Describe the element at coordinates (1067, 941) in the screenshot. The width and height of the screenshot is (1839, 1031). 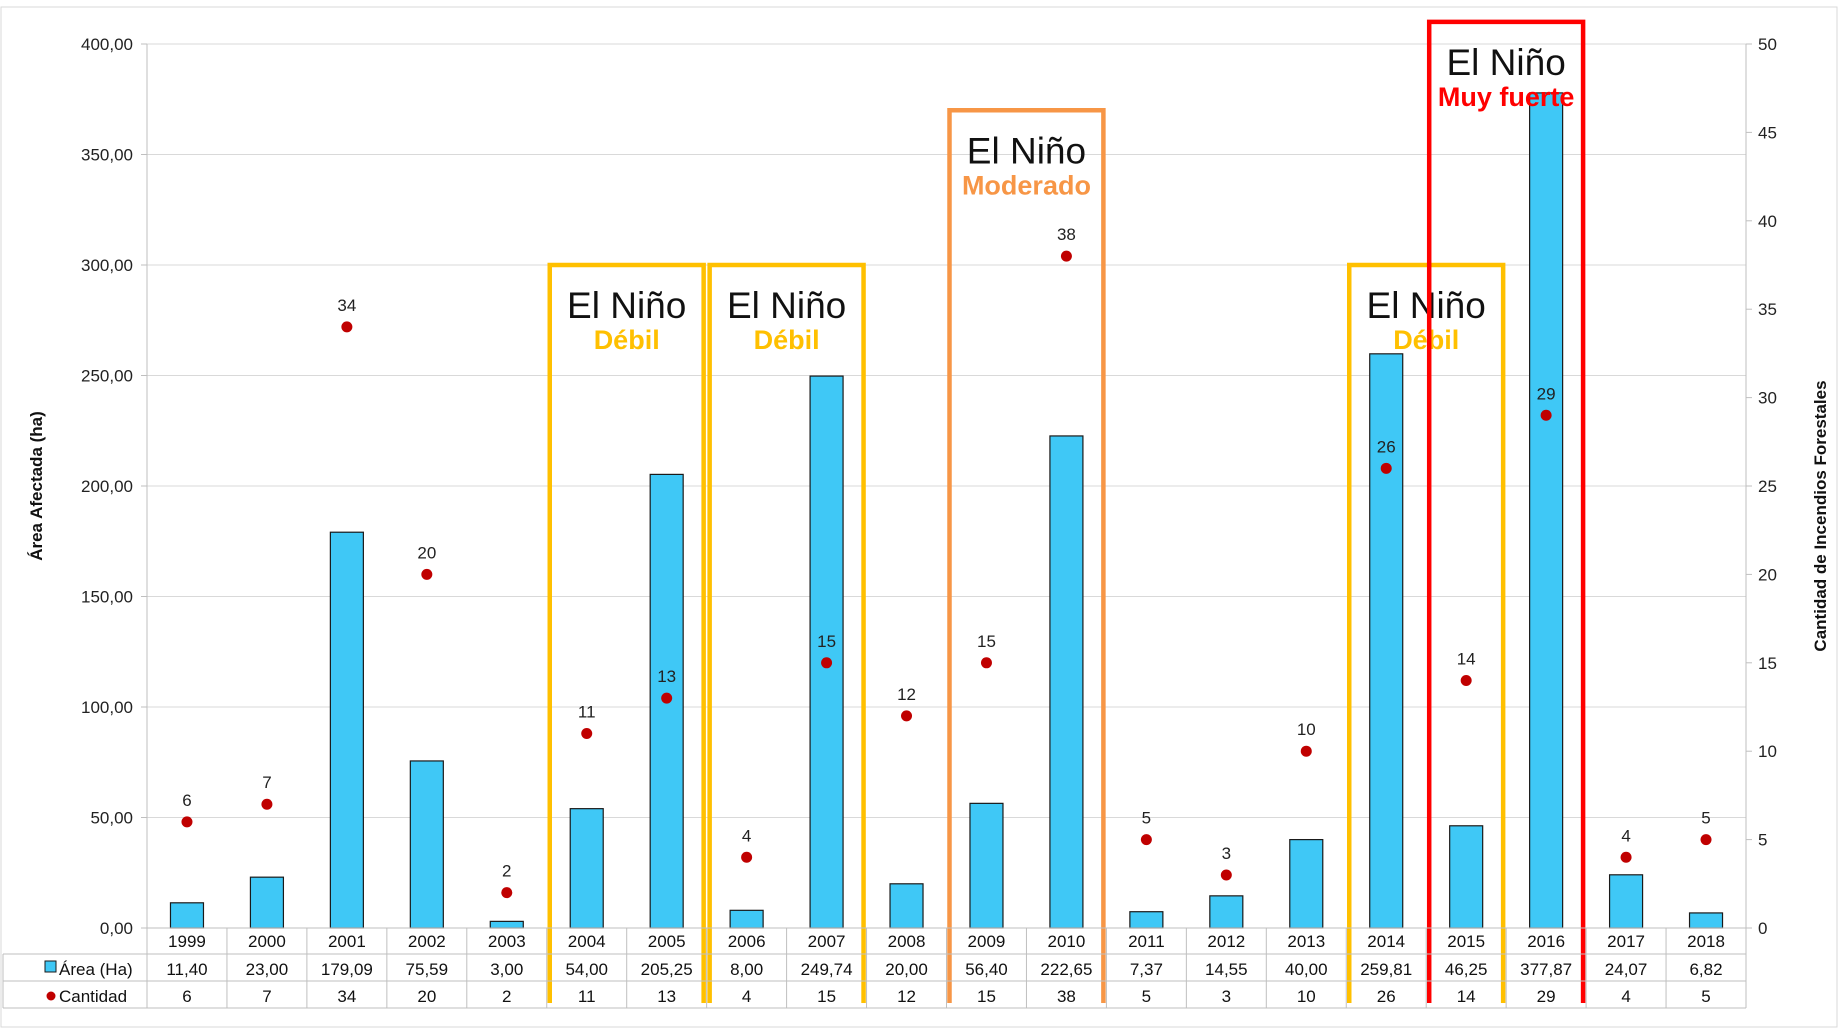
I see `table-year: 2010` at that location.